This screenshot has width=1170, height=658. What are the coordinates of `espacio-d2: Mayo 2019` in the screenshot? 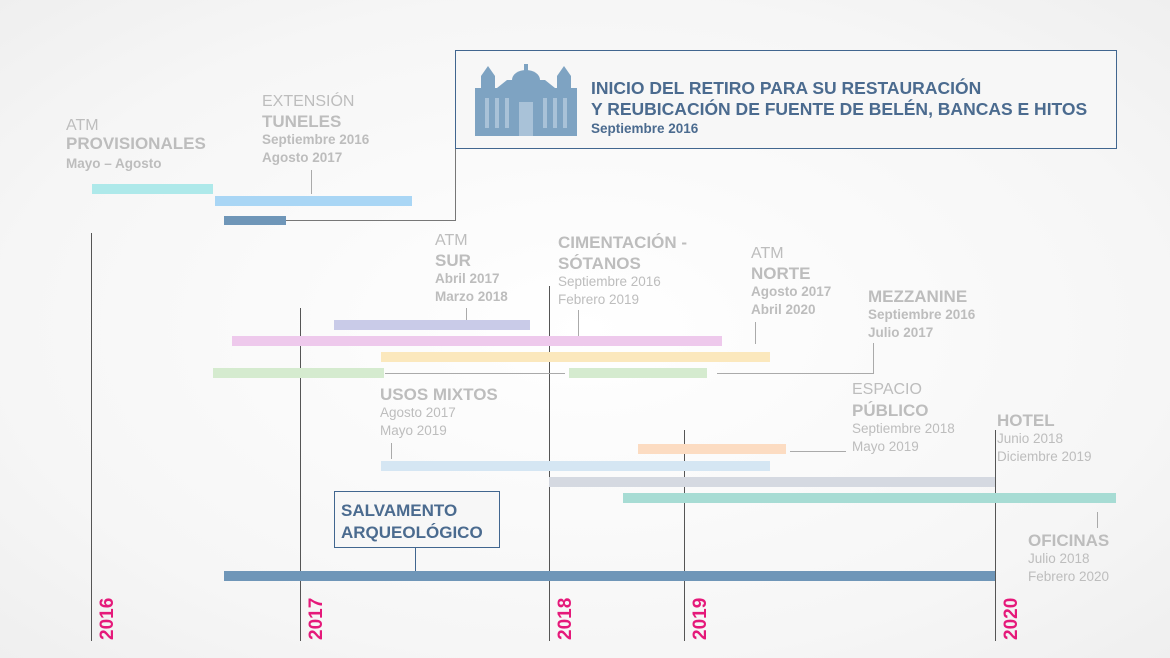 It's located at (885, 446).